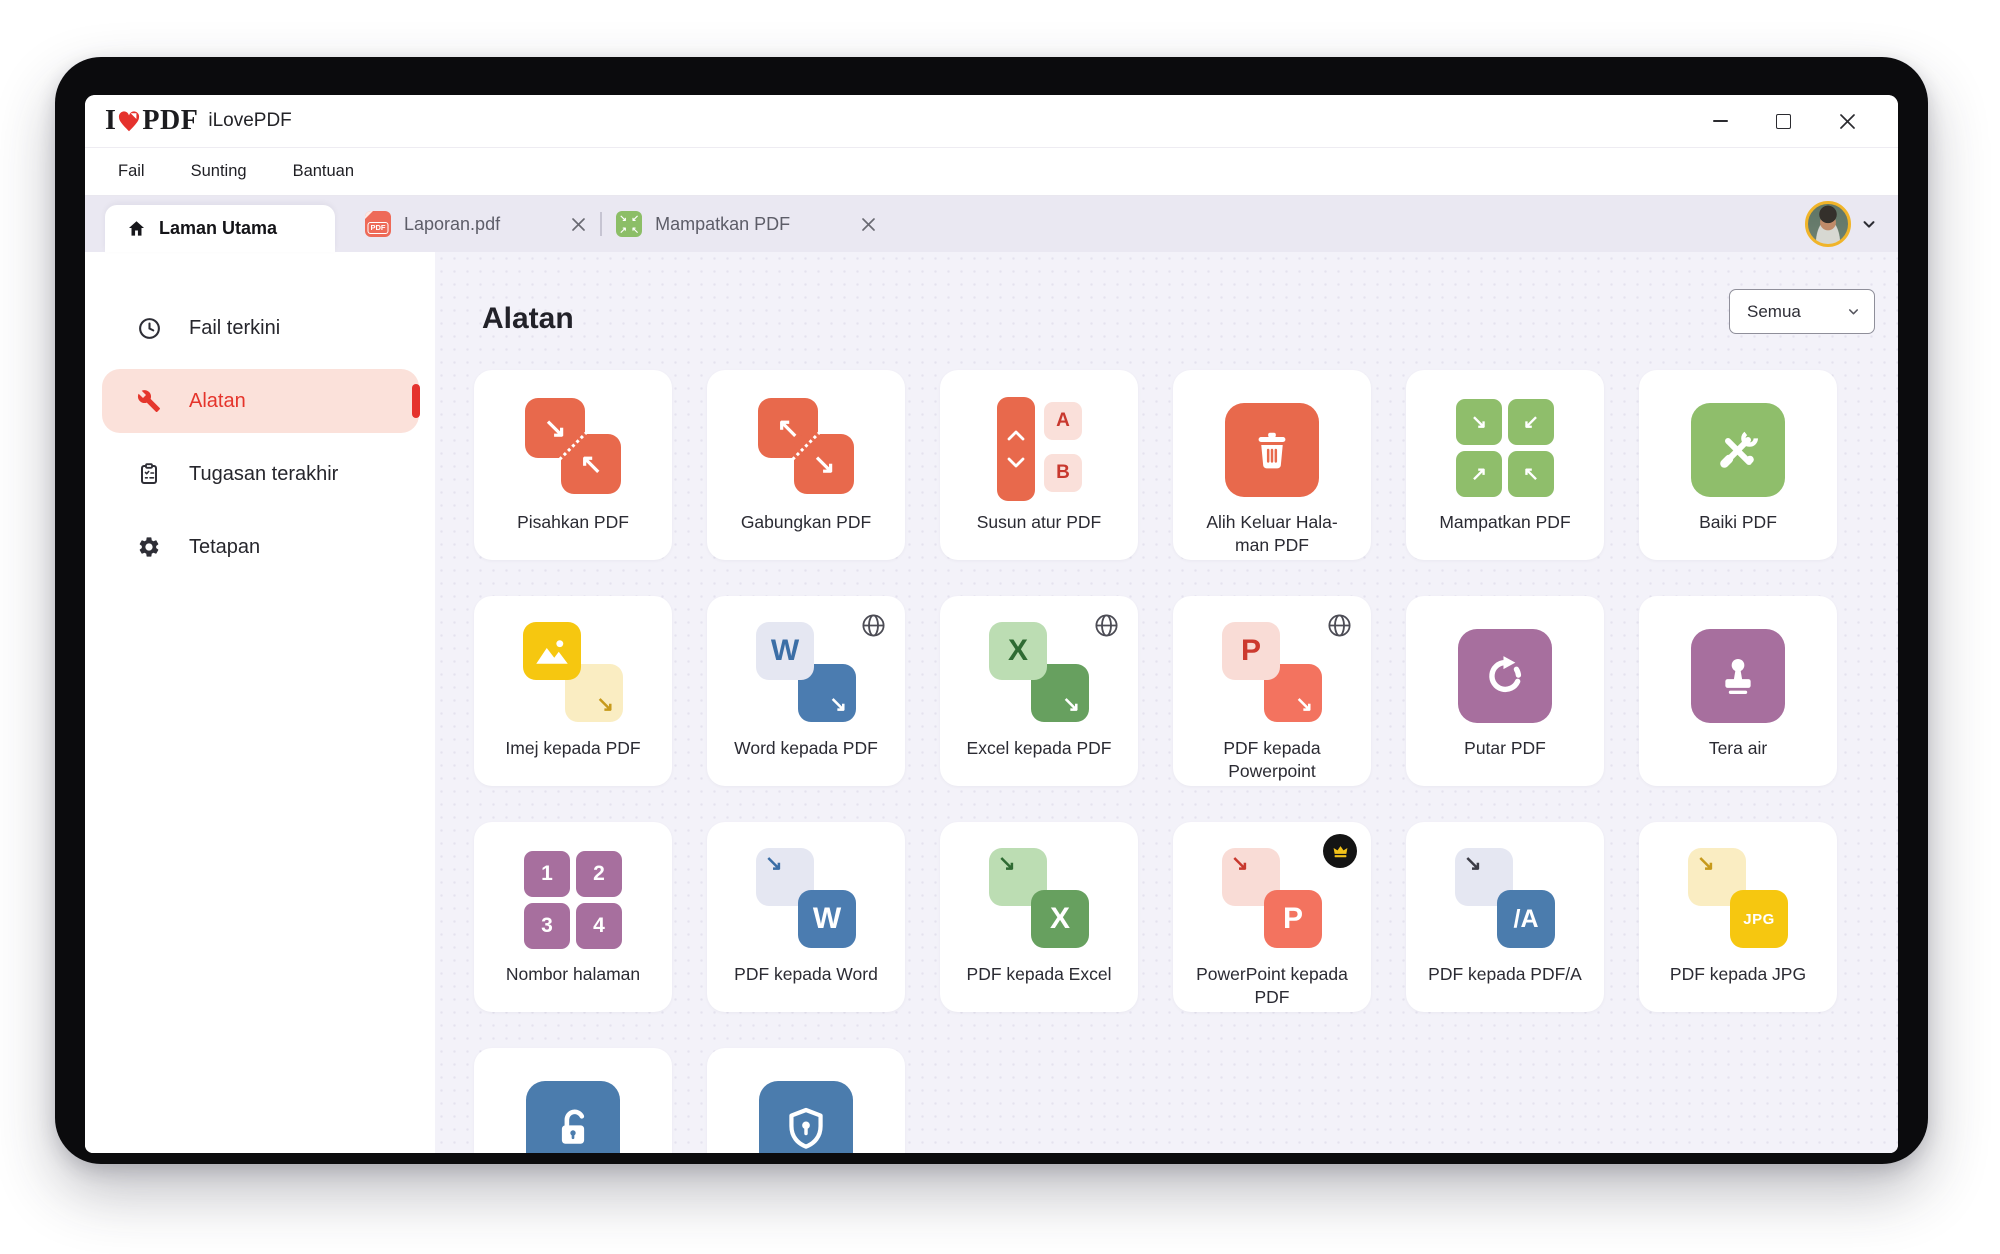  Describe the element at coordinates (1802, 311) in the screenshot. I see `filter-select: Semua` at that location.